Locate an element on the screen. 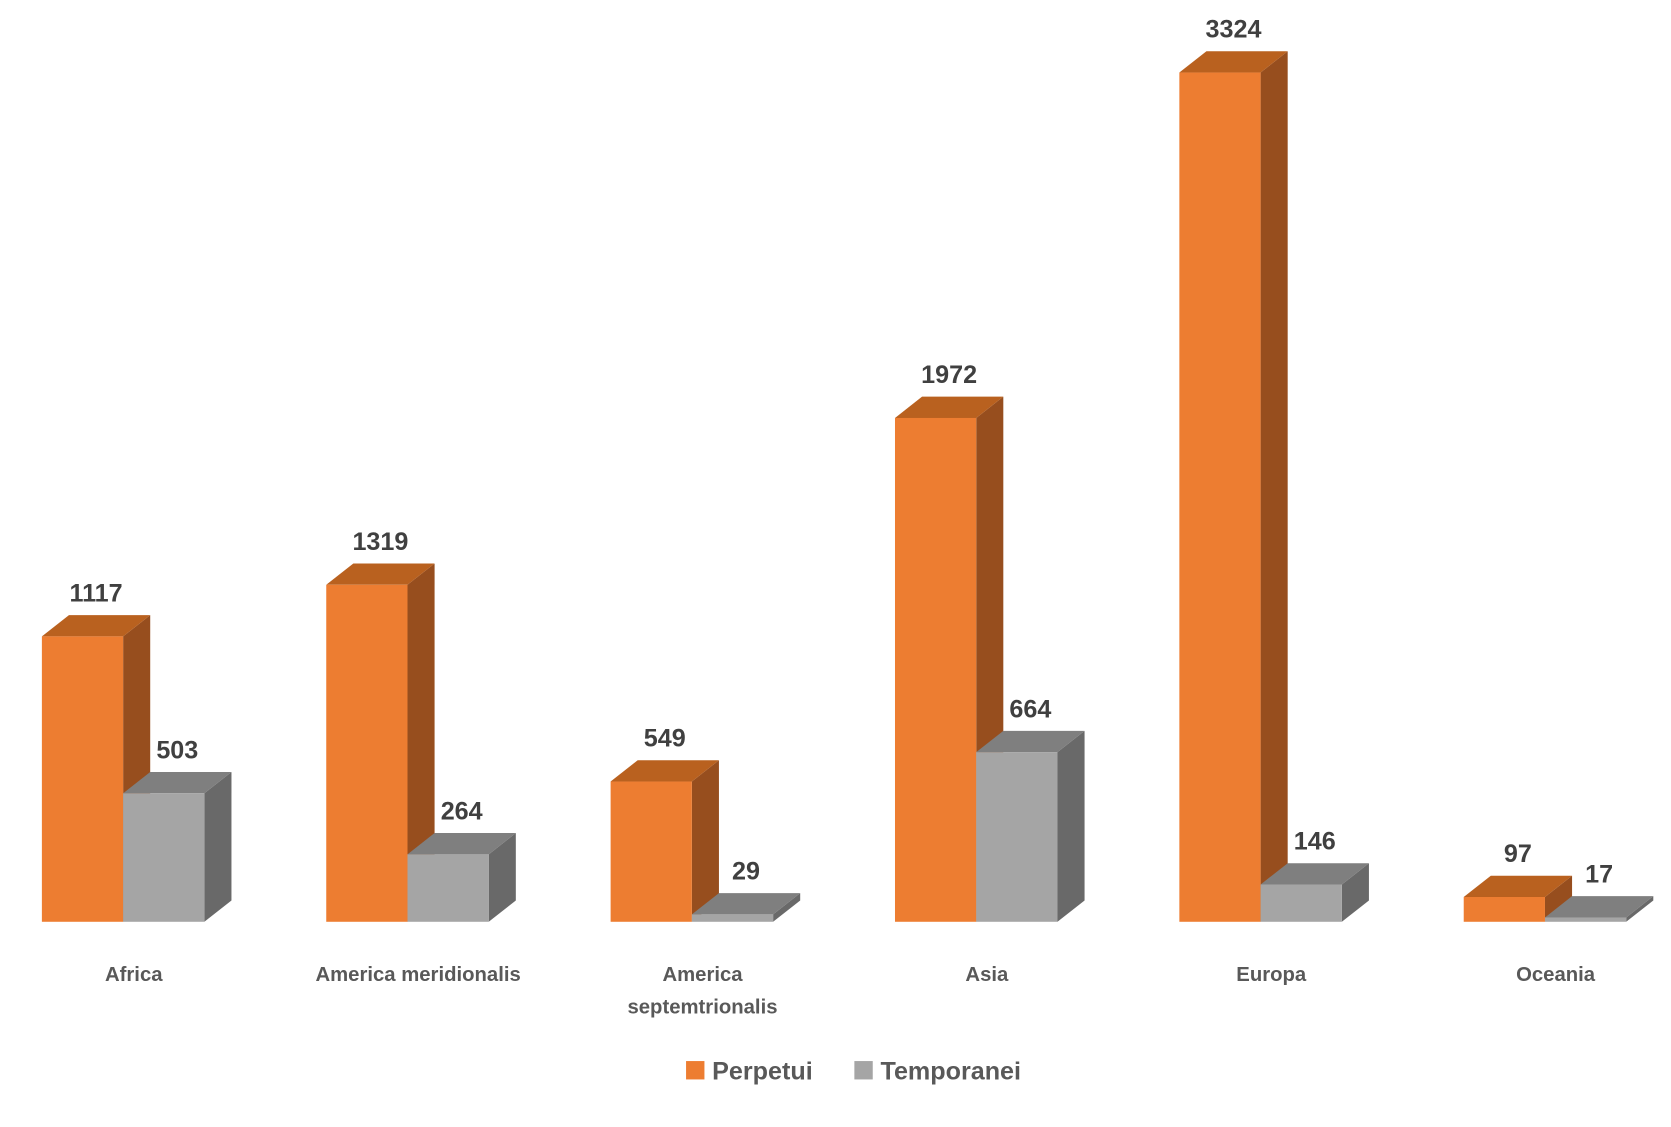  bar-temporanei-asia is located at coordinates (1030, 826).